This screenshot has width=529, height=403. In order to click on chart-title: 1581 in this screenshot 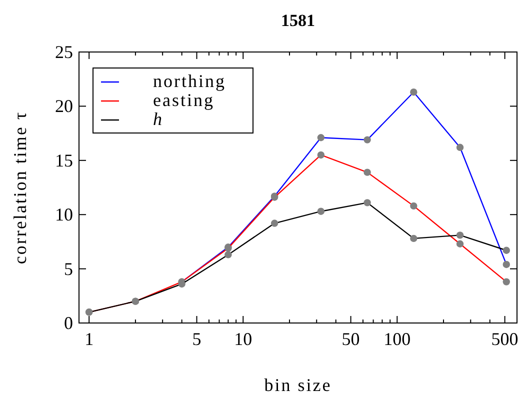, I will do `click(298, 20)`.